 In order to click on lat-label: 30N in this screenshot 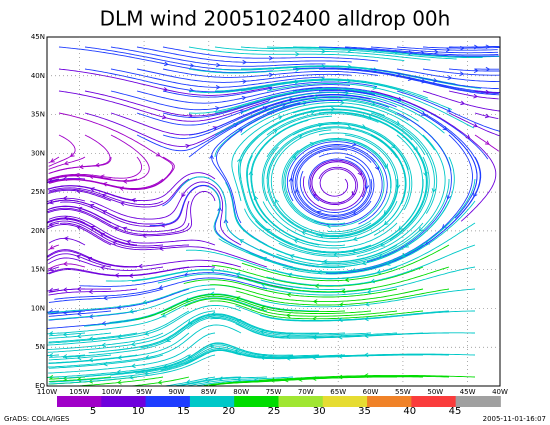, I will do `click(38, 153)`.